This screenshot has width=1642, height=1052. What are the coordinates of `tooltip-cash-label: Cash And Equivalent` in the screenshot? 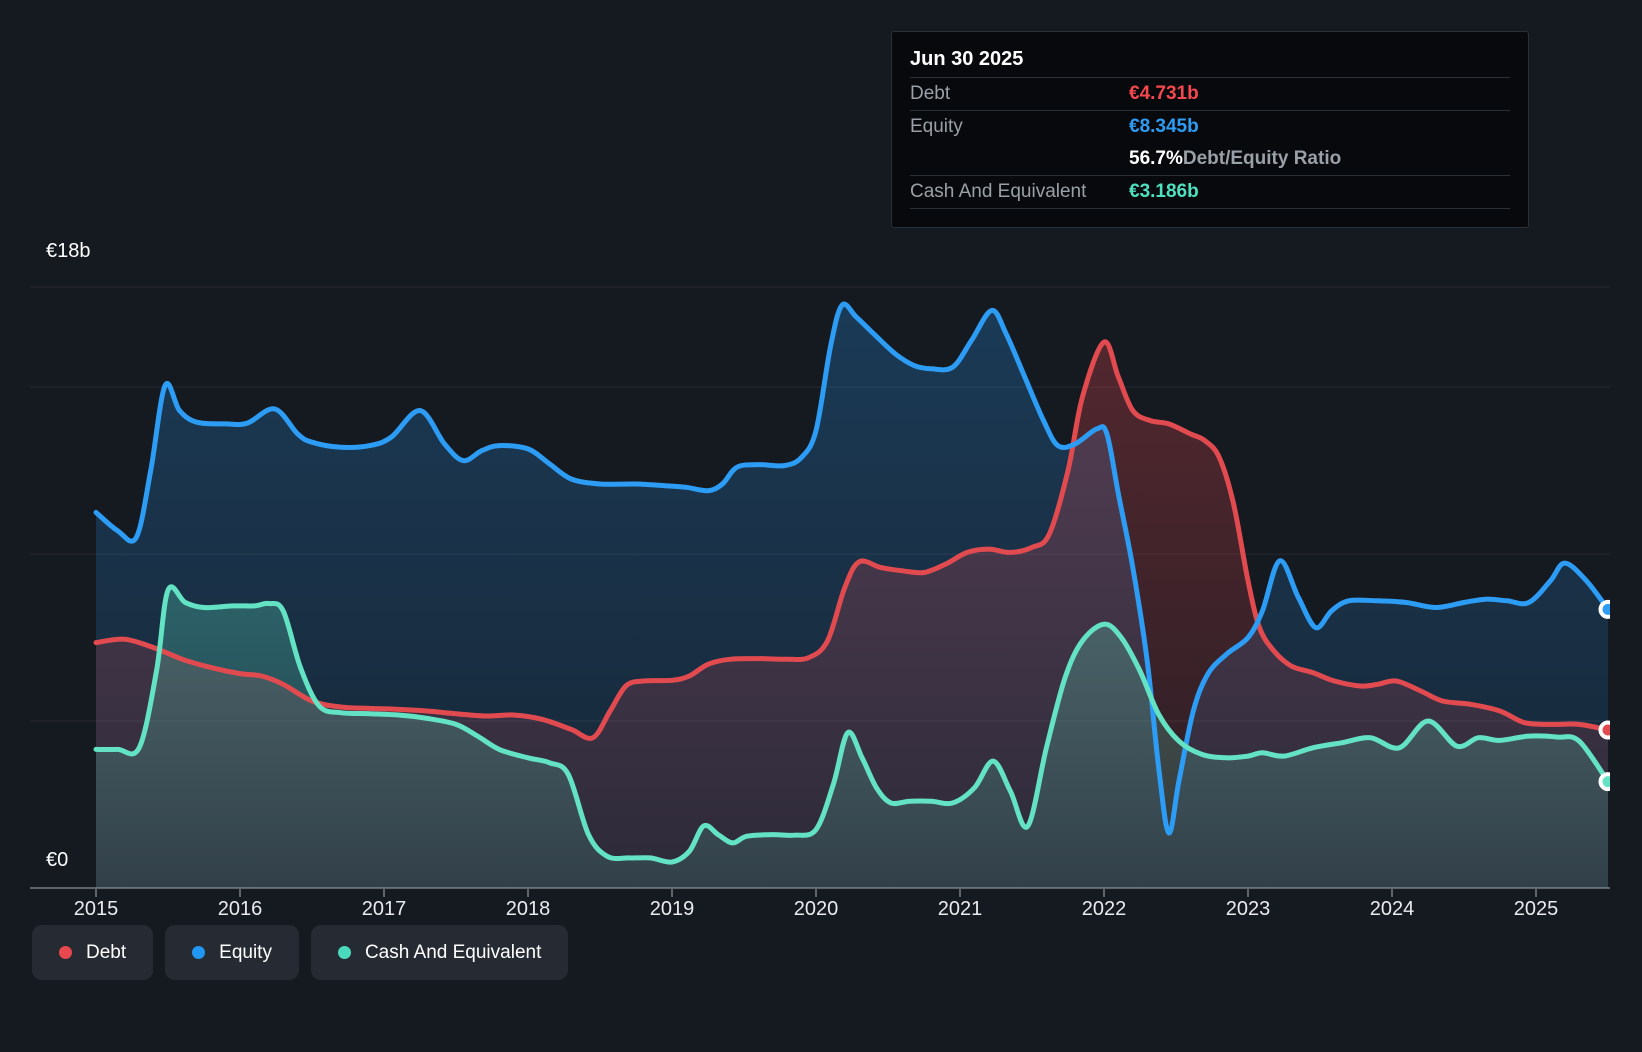 It's located at (998, 191).